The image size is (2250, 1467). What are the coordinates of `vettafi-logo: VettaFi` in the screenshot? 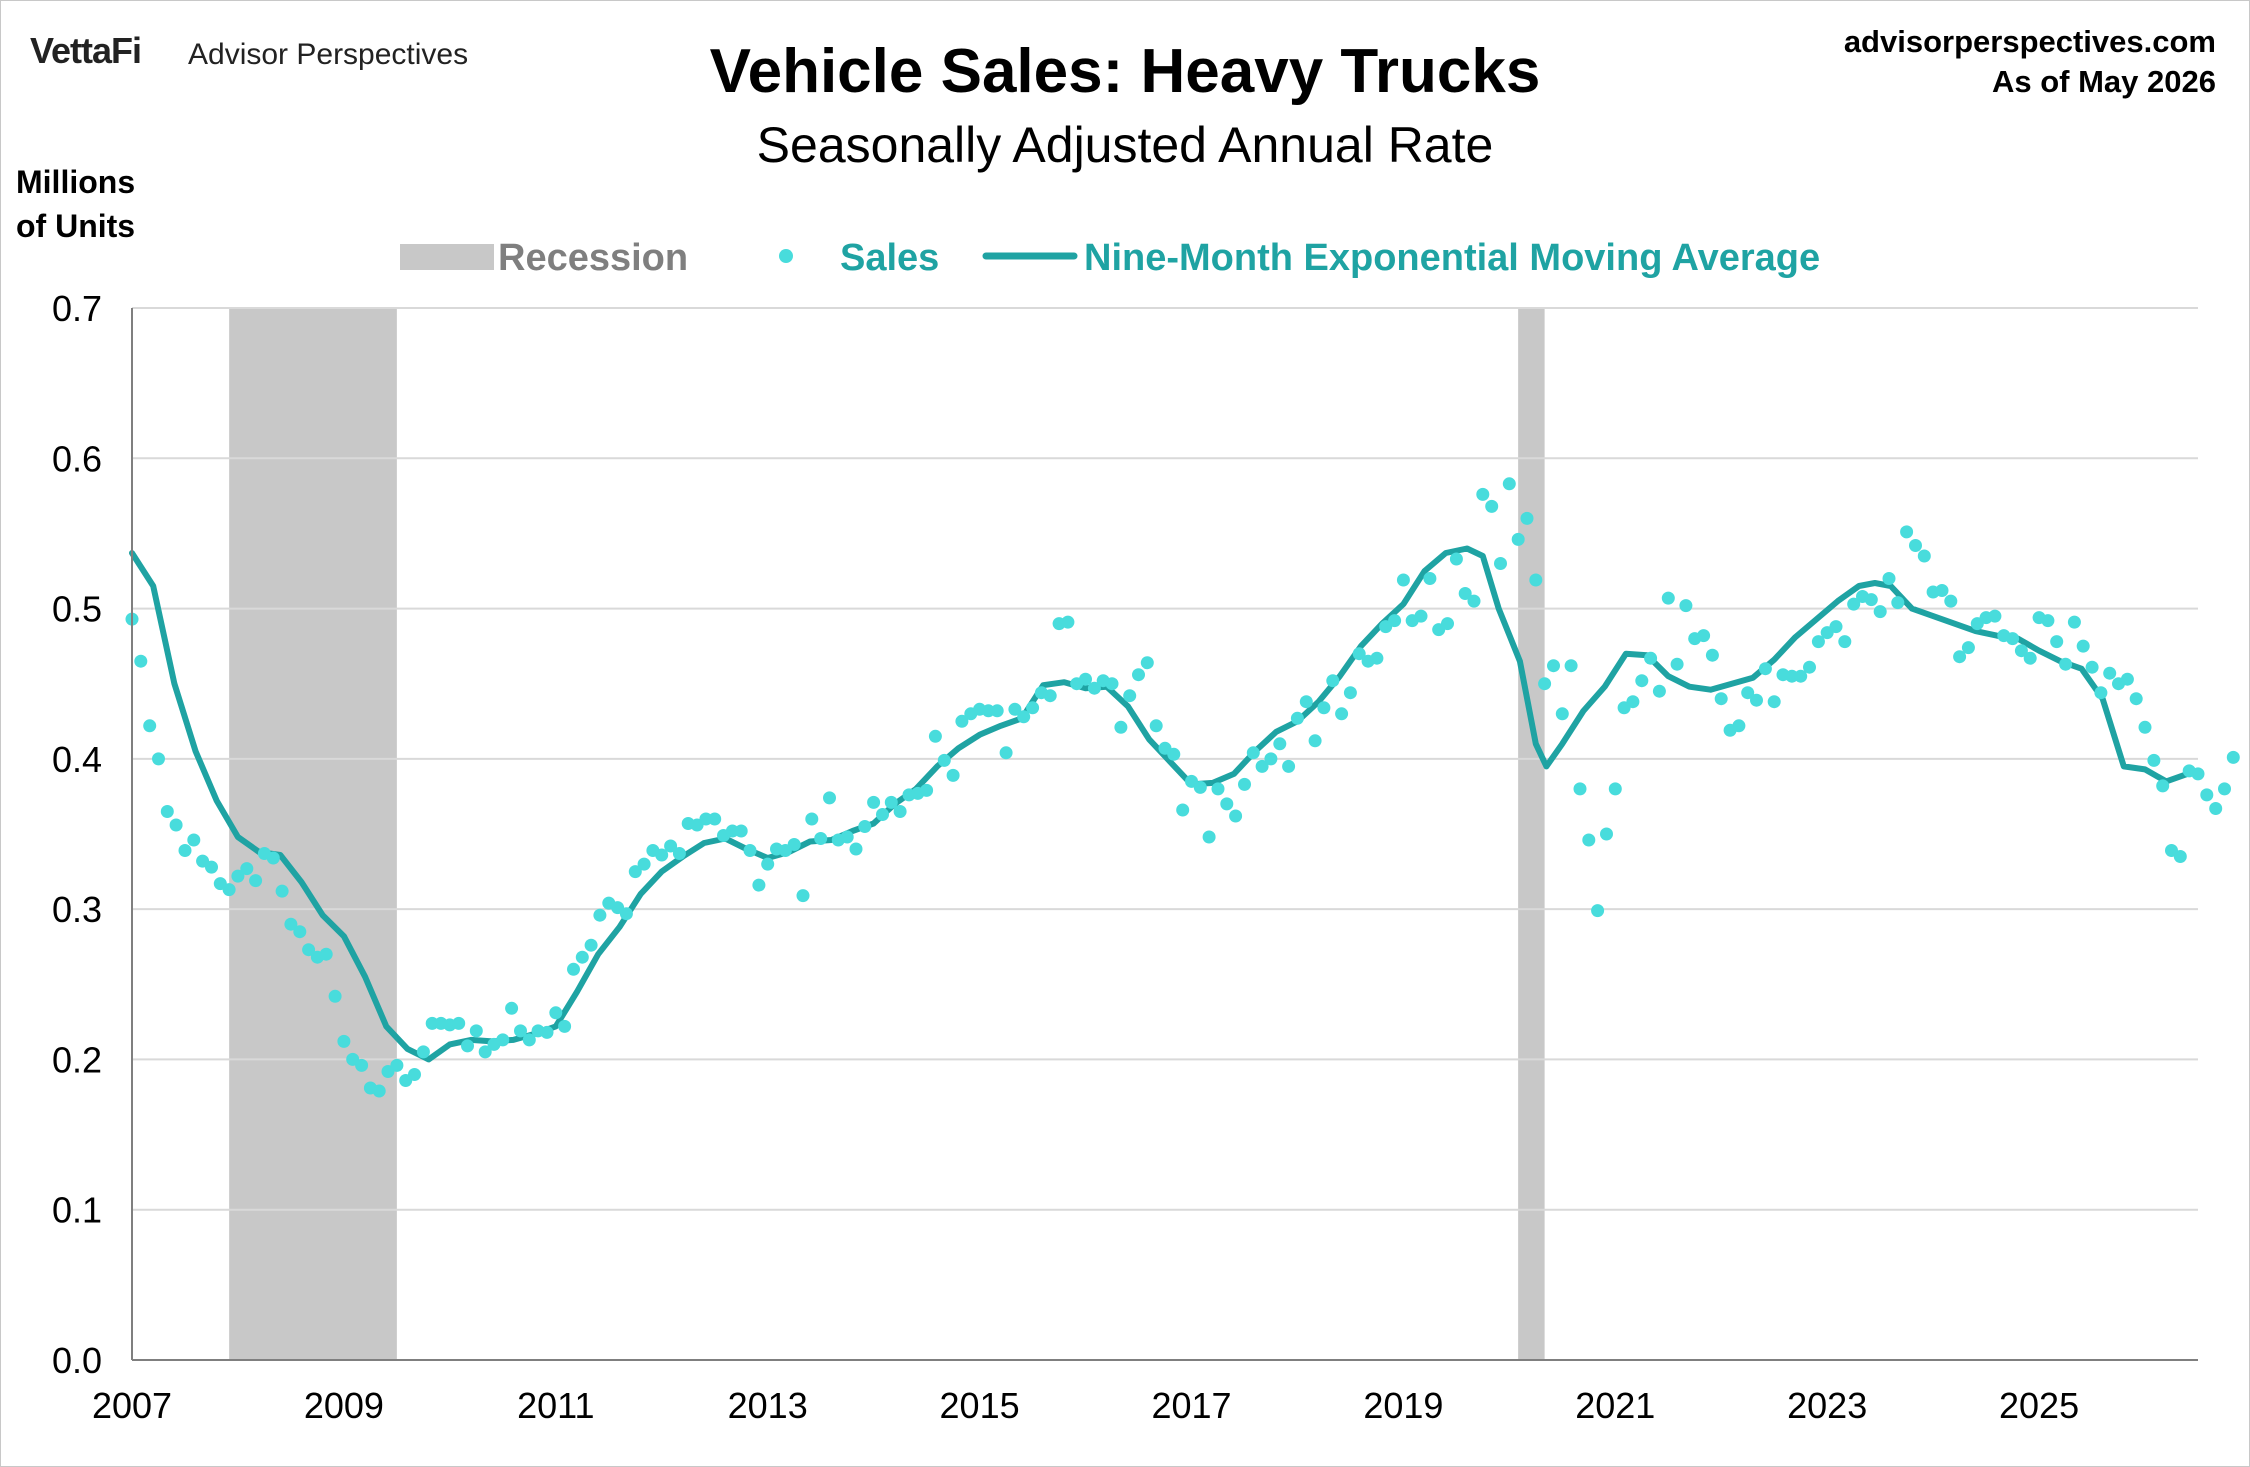 It's located at (86, 50).